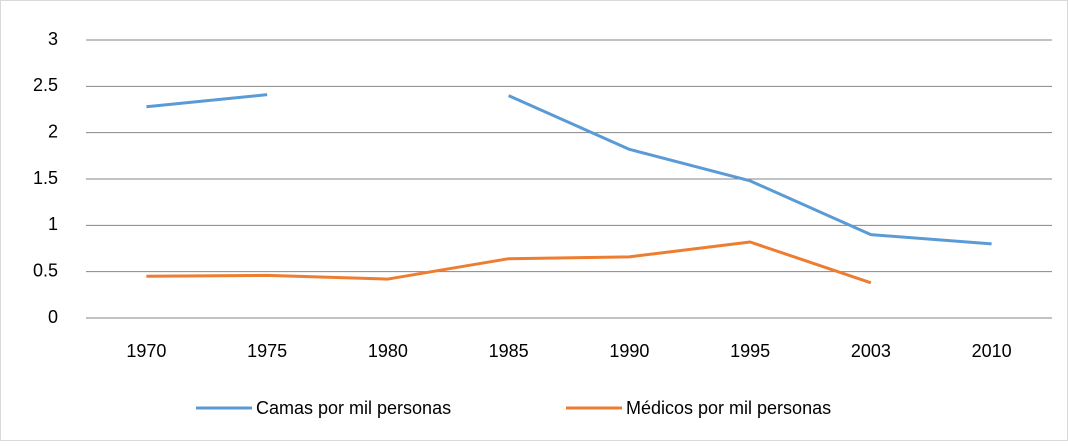 The width and height of the screenshot is (1068, 446). I want to click on y-tick-label: 0, so click(53, 317).